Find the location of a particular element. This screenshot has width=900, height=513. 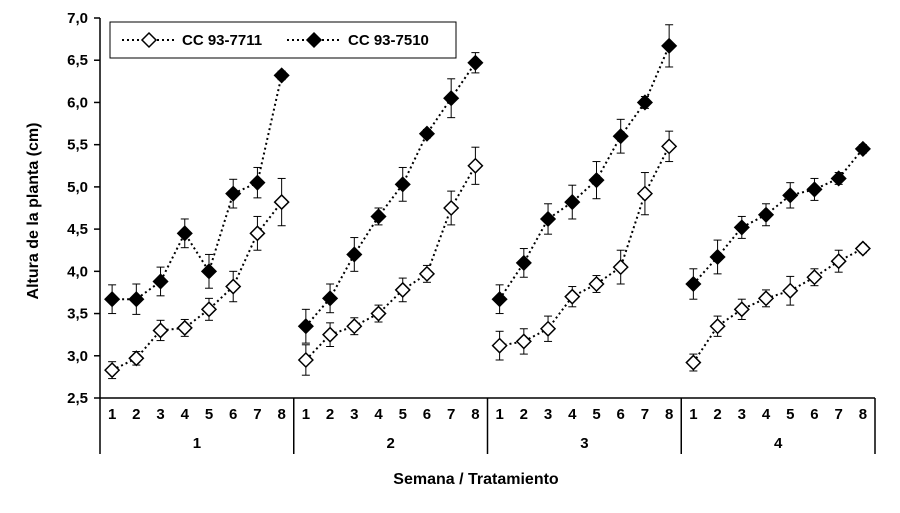

legend: CC 93-7711 CC 93-7510 is located at coordinates (283, 40).